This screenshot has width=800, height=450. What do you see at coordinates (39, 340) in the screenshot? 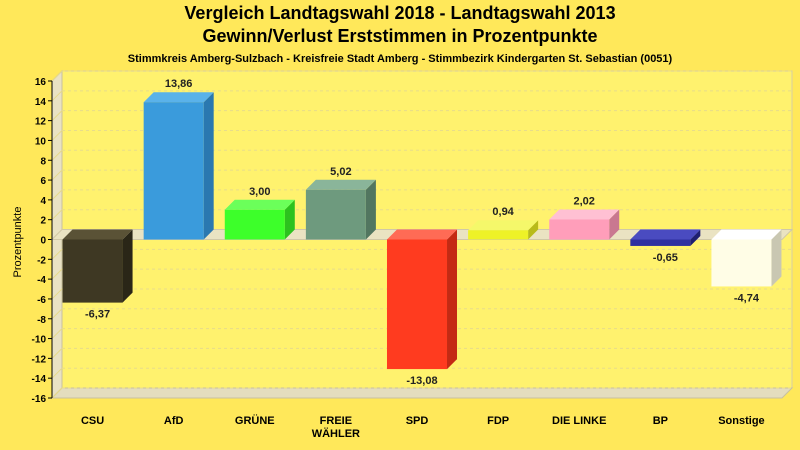
I see `y-tick-label: -10` at bounding box center [39, 340].